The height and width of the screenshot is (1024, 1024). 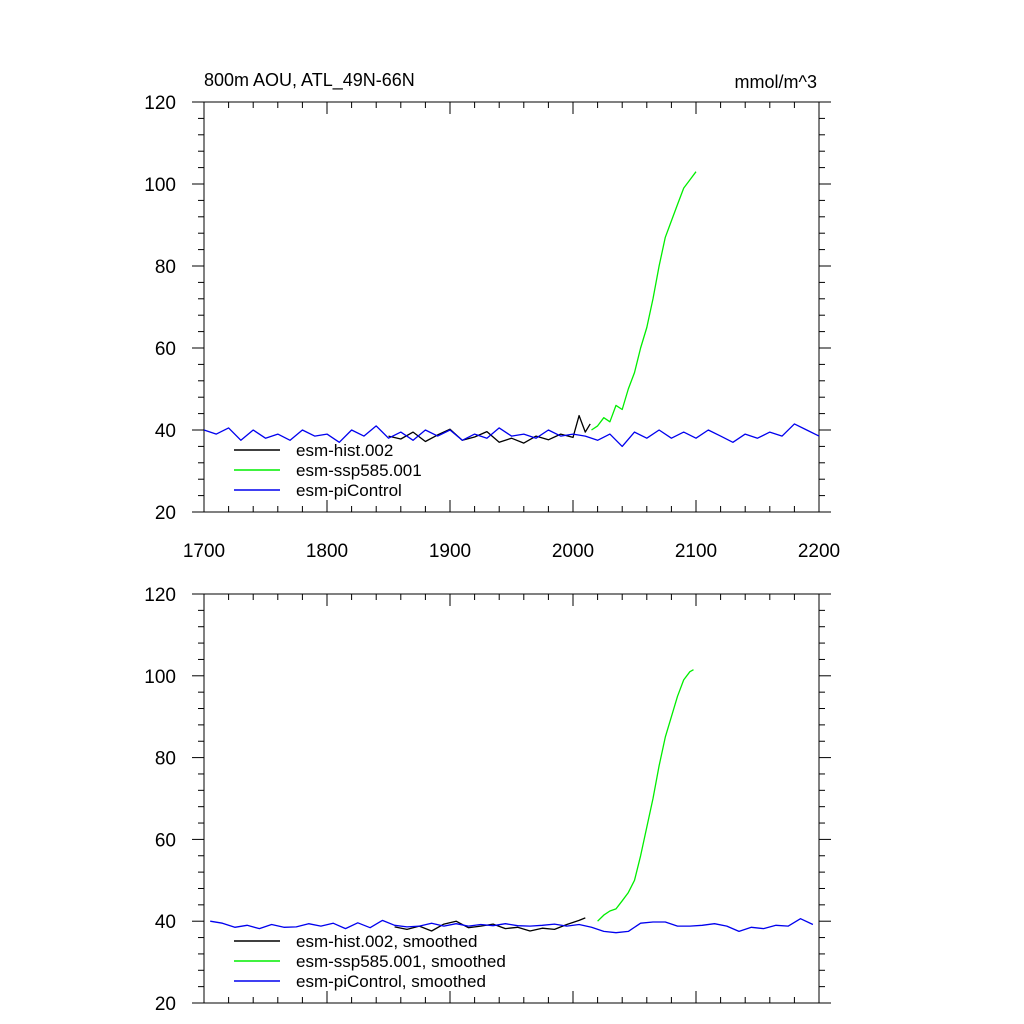 I want to click on x-tick-label: 1900, so click(x=450, y=551).